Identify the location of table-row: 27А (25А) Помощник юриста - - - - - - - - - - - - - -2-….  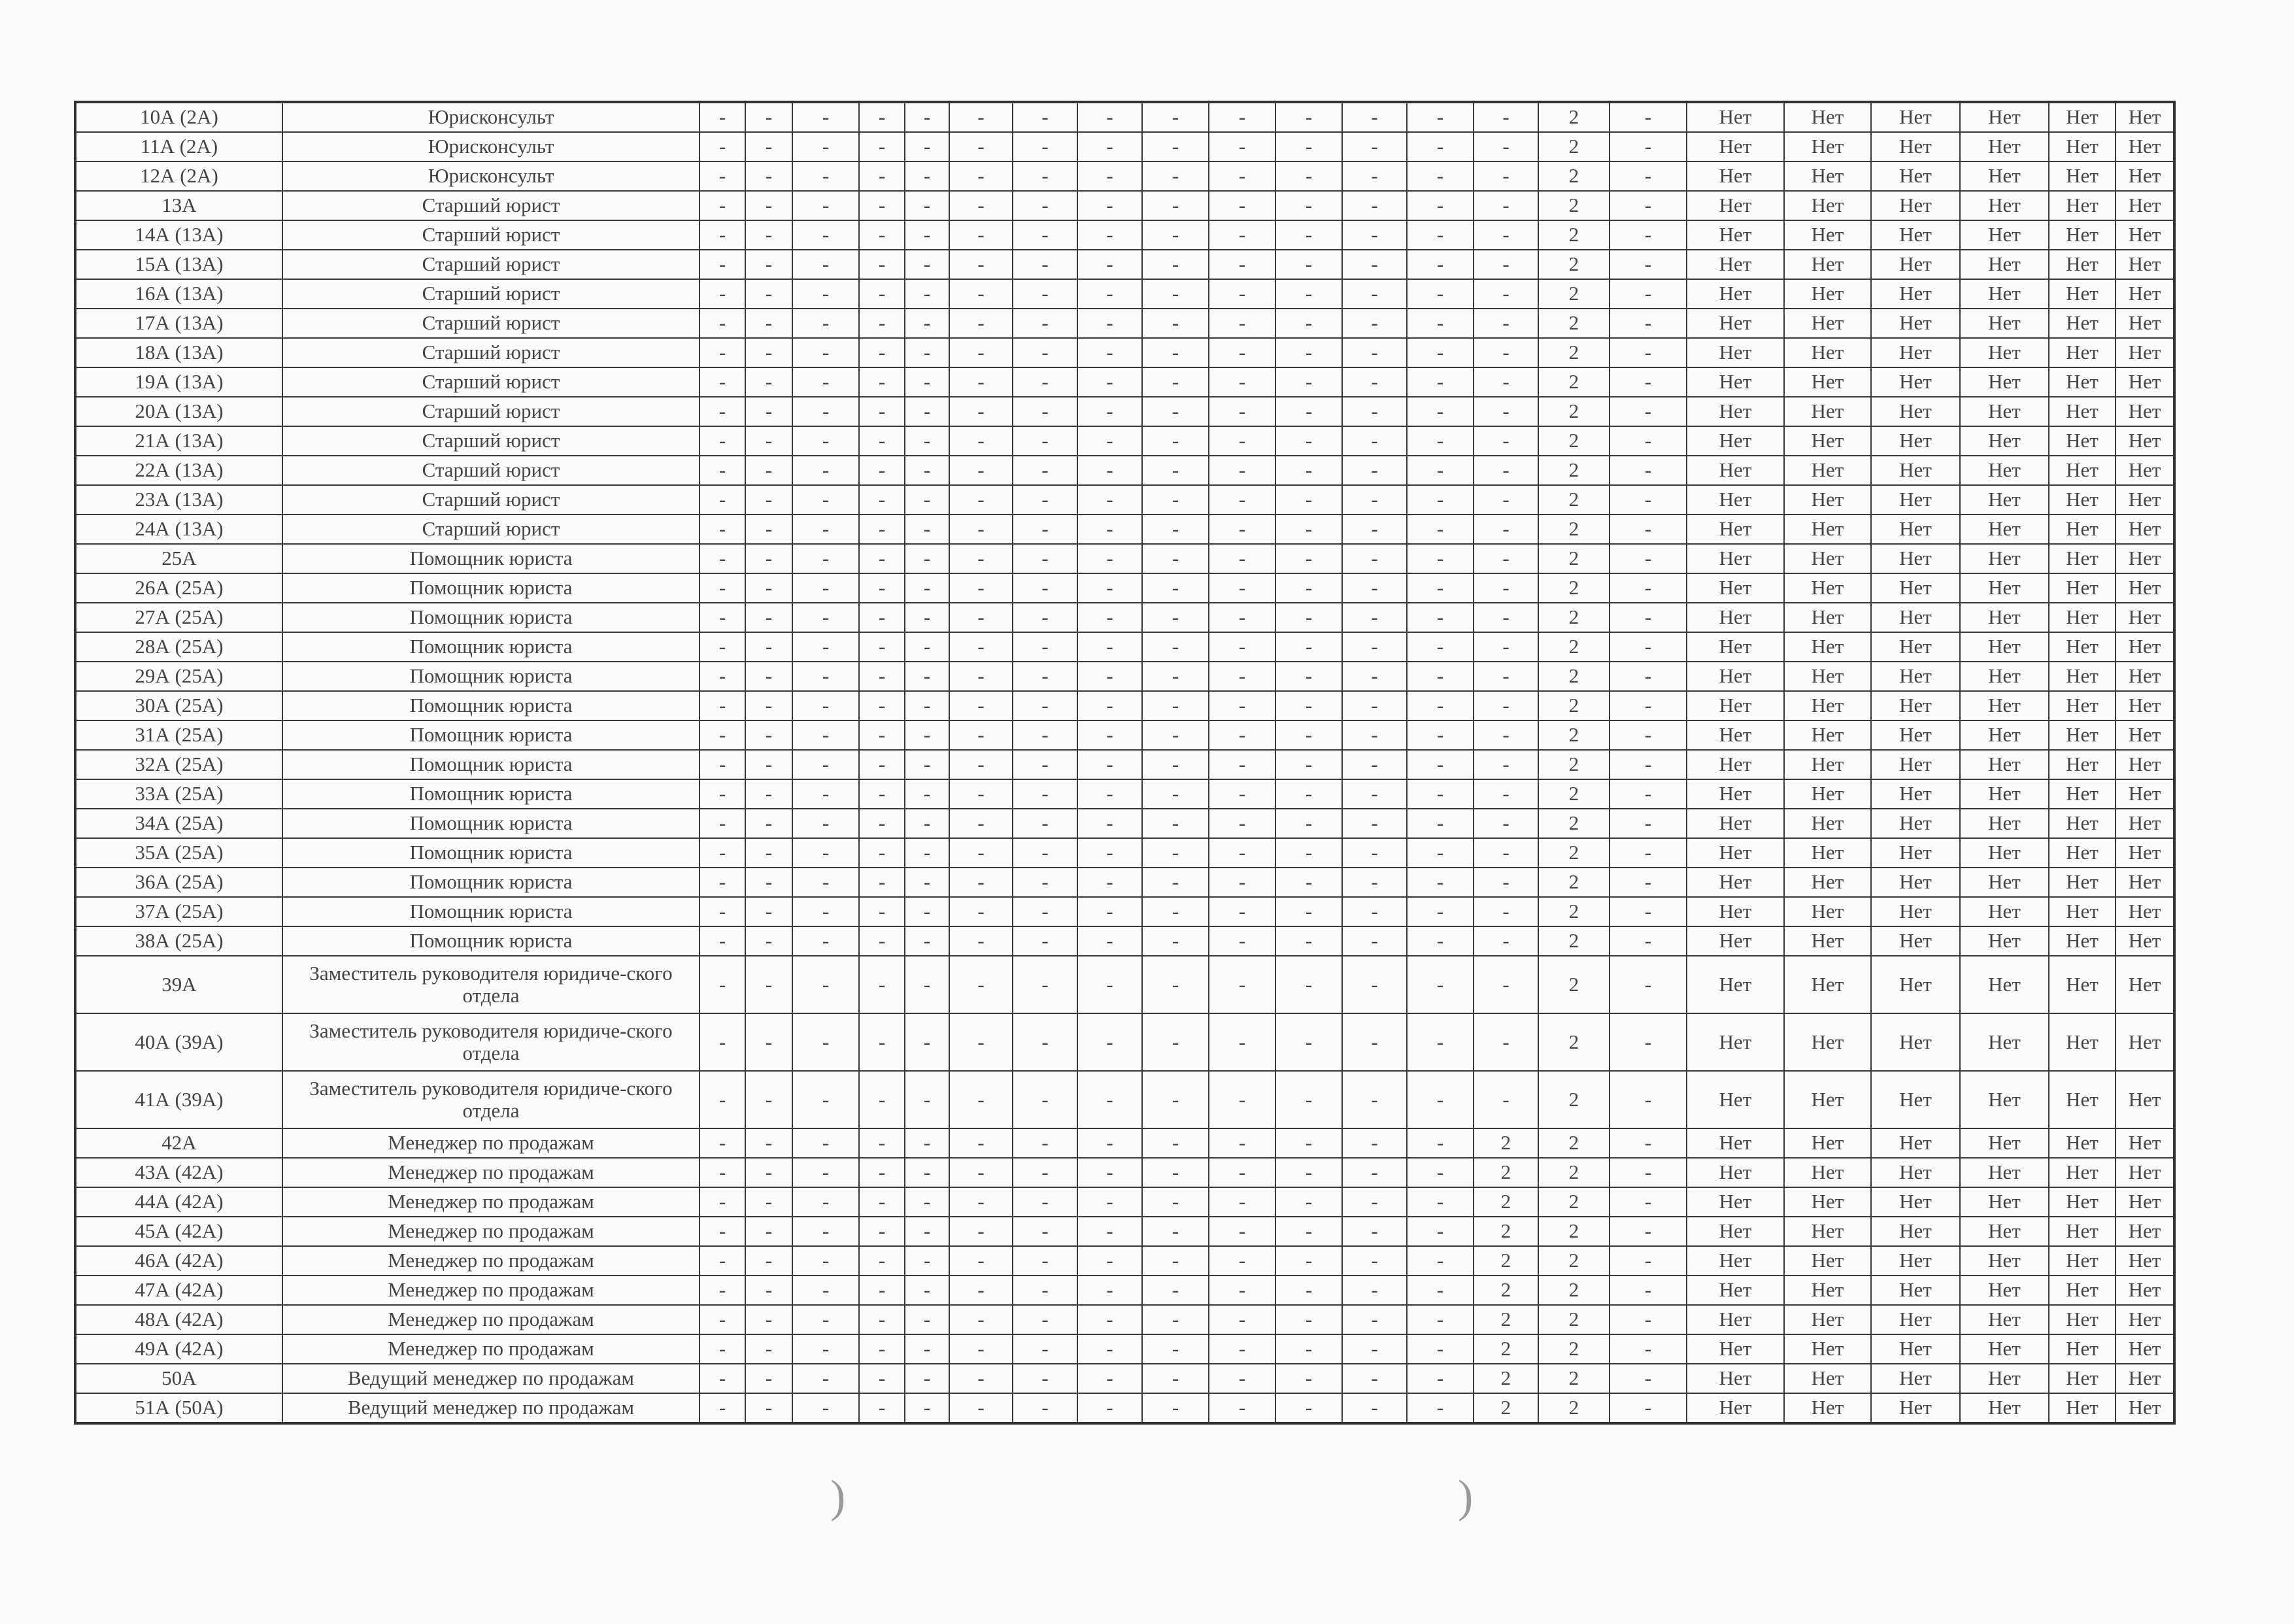
(1125, 617).